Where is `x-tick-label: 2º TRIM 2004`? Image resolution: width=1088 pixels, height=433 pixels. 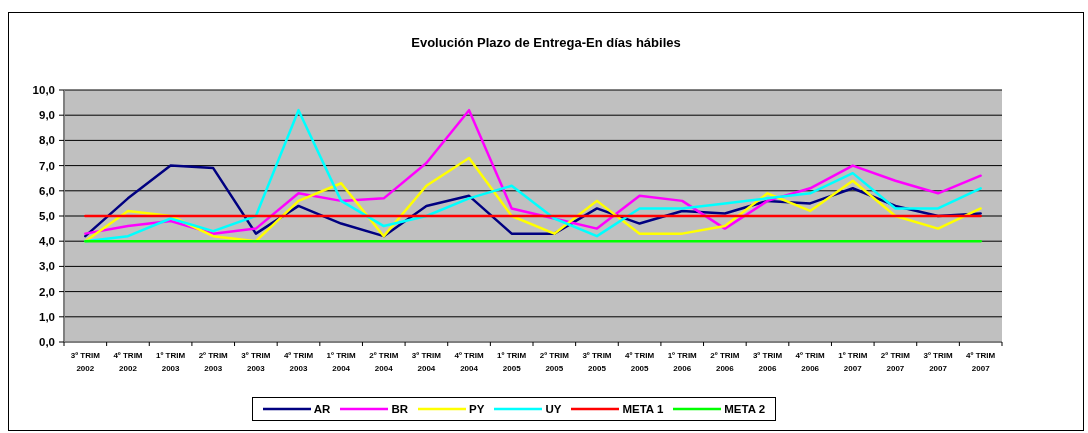
x-tick-label: 2º TRIM 2004 is located at coordinates (384, 362).